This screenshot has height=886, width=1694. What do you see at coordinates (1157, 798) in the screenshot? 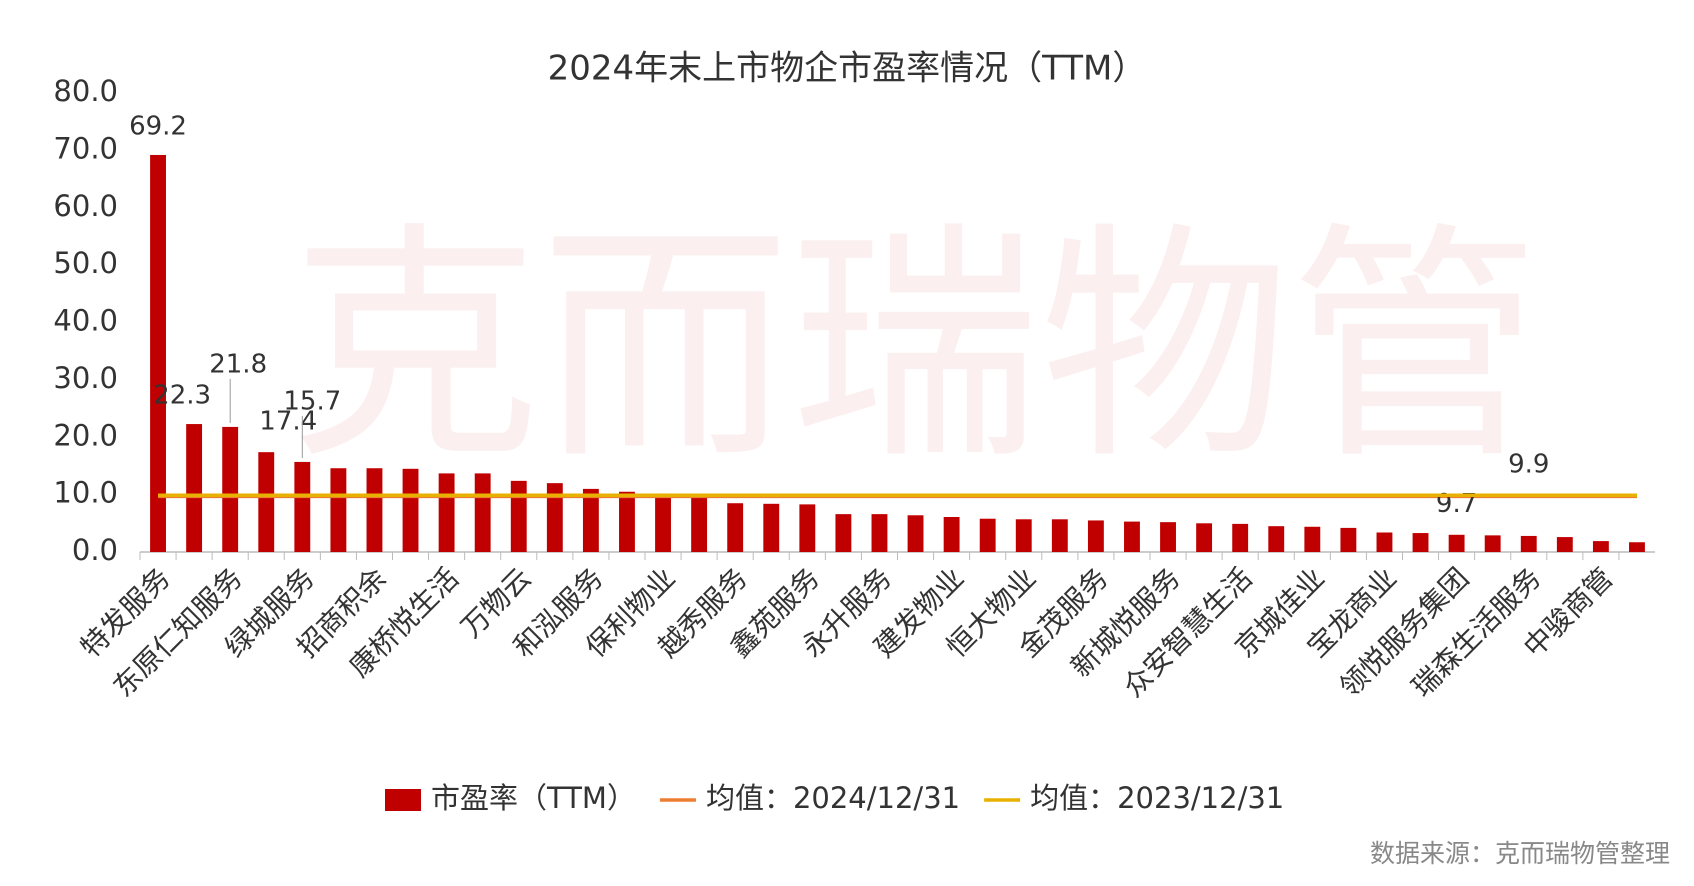
I see `legend-label: 均值：2023/12/31` at bounding box center [1157, 798].